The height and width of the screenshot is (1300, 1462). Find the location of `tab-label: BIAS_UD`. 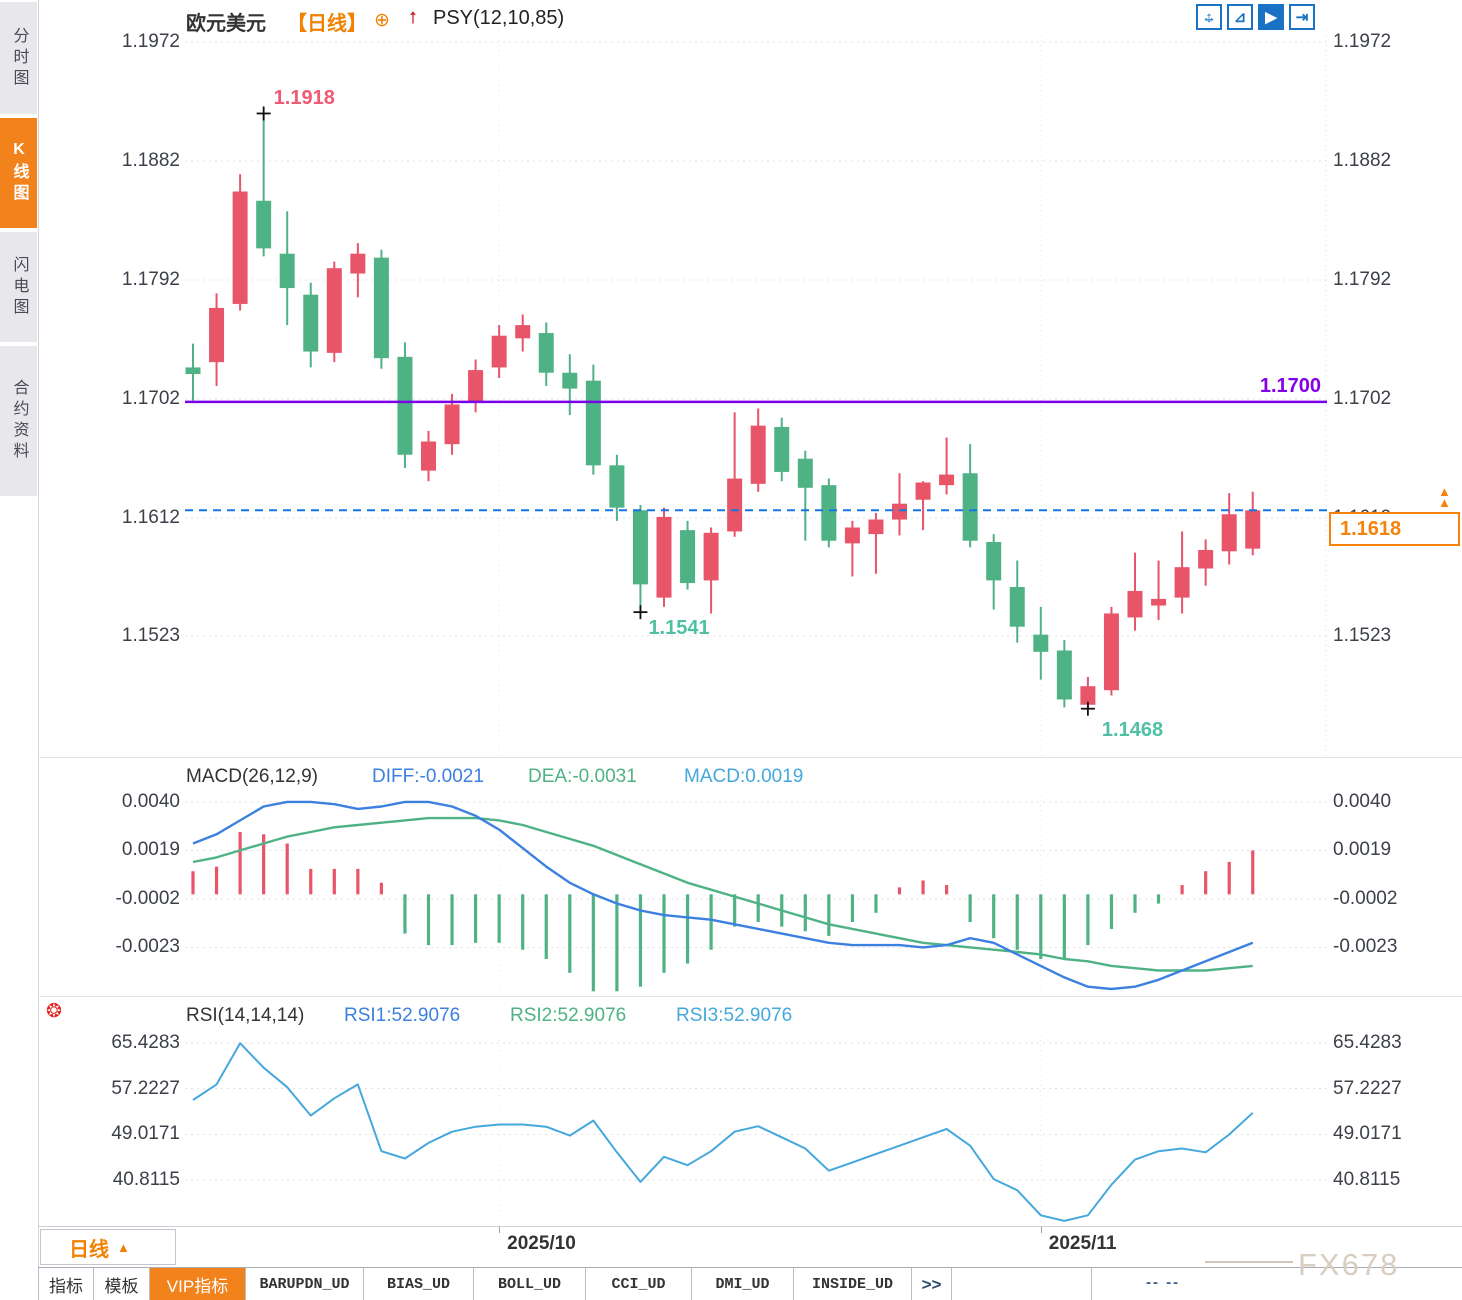

tab-label: BIAS_UD is located at coordinates (418, 1284).